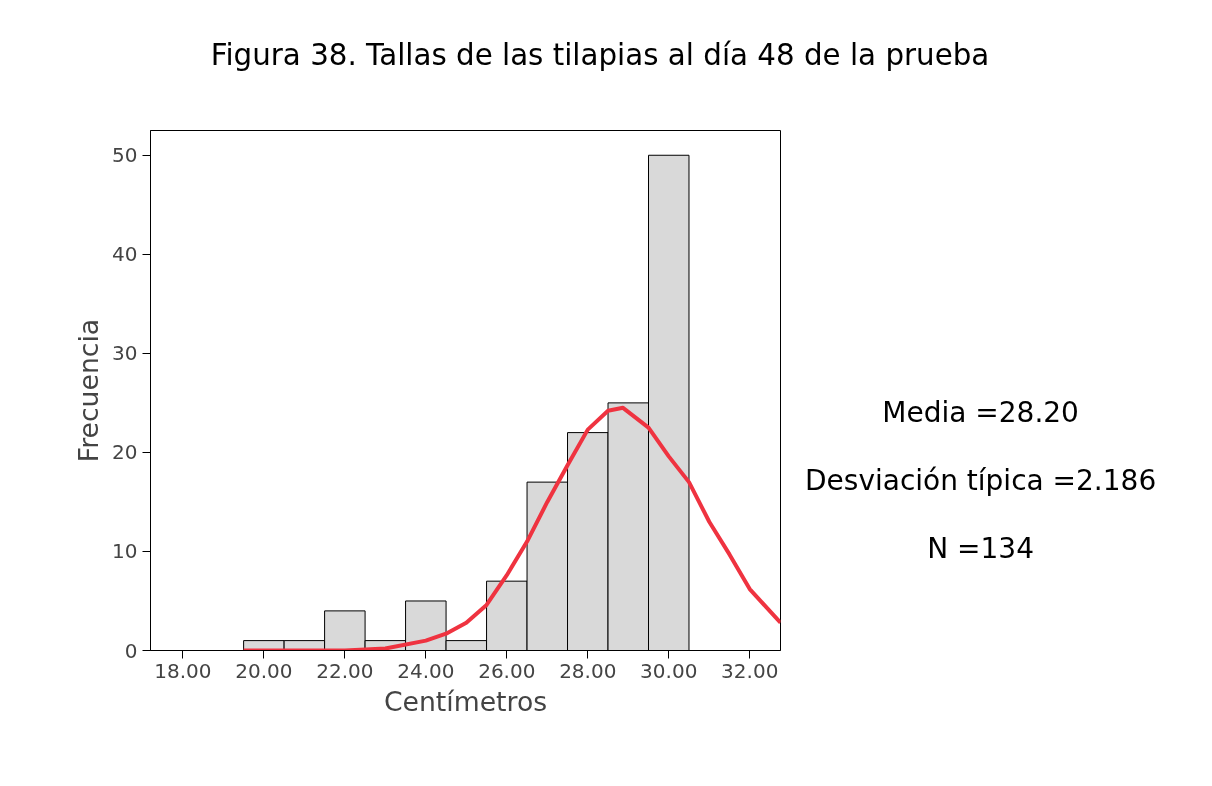 The image size is (1212, 786). Describe the element at coordinates (980, 549) in the screenshot. I see `text: N =134` at that location.